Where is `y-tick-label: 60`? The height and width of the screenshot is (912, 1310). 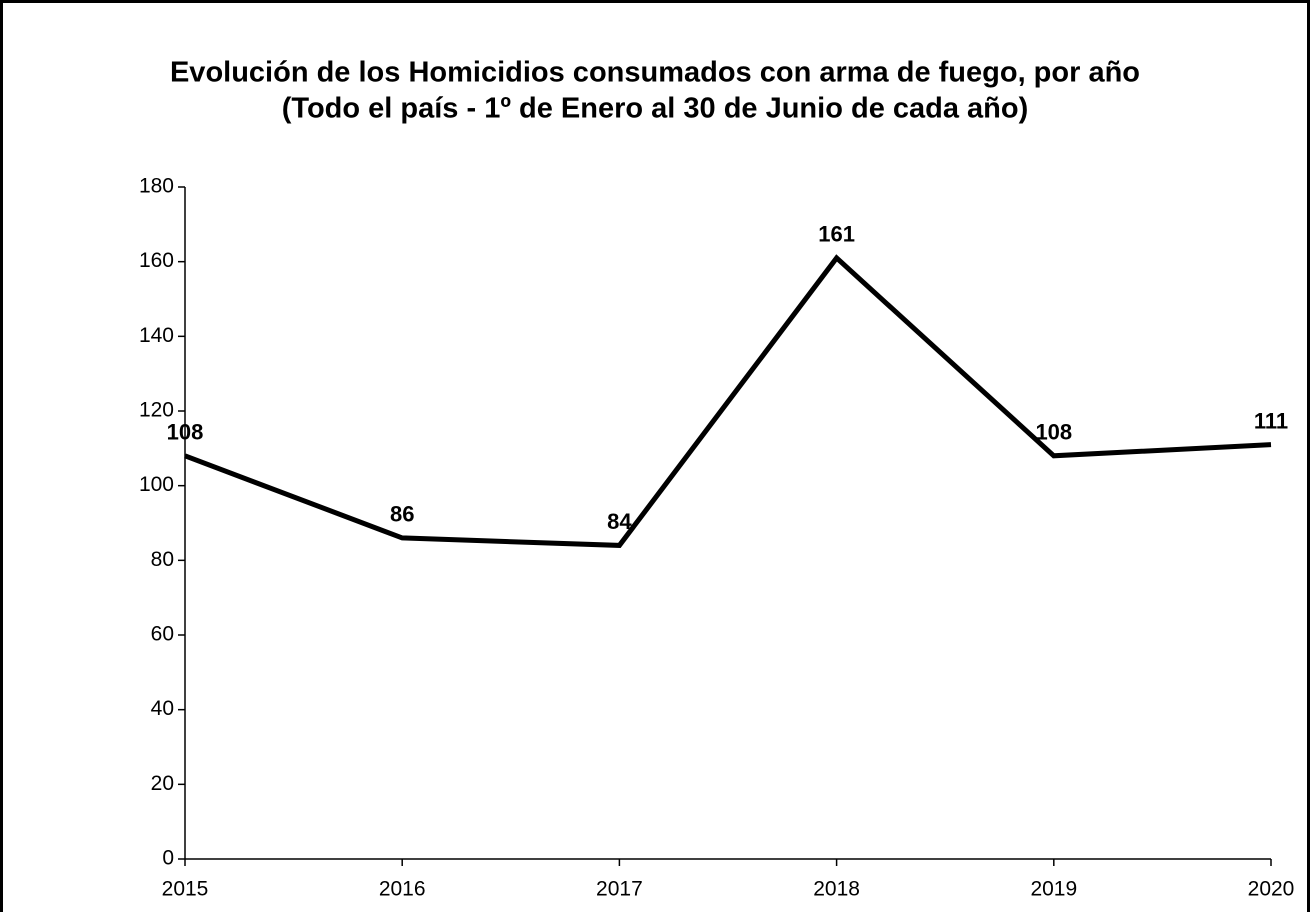
y-tick-label: 60 is located at coordinates (162, 634).